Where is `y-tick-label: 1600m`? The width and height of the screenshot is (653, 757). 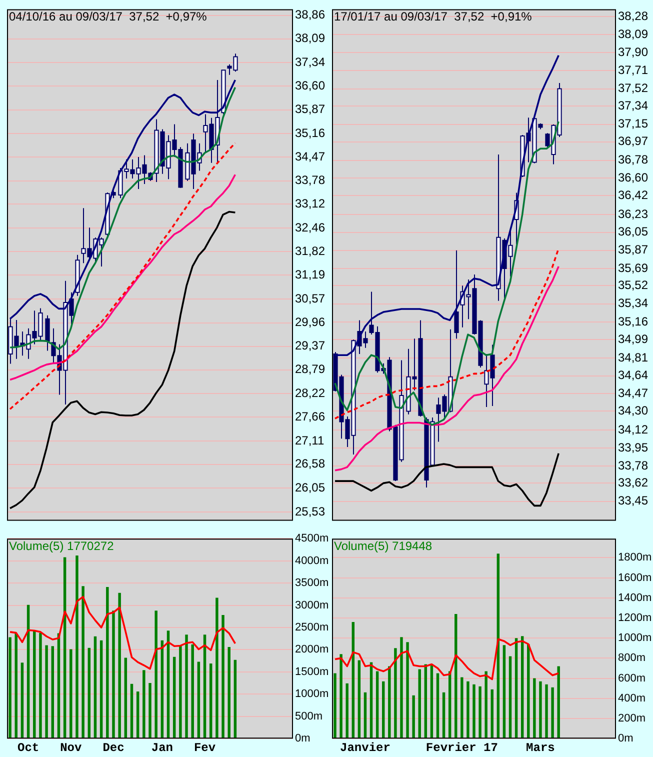 y-tick-label: 1600m is located at coordinates (635, 578).